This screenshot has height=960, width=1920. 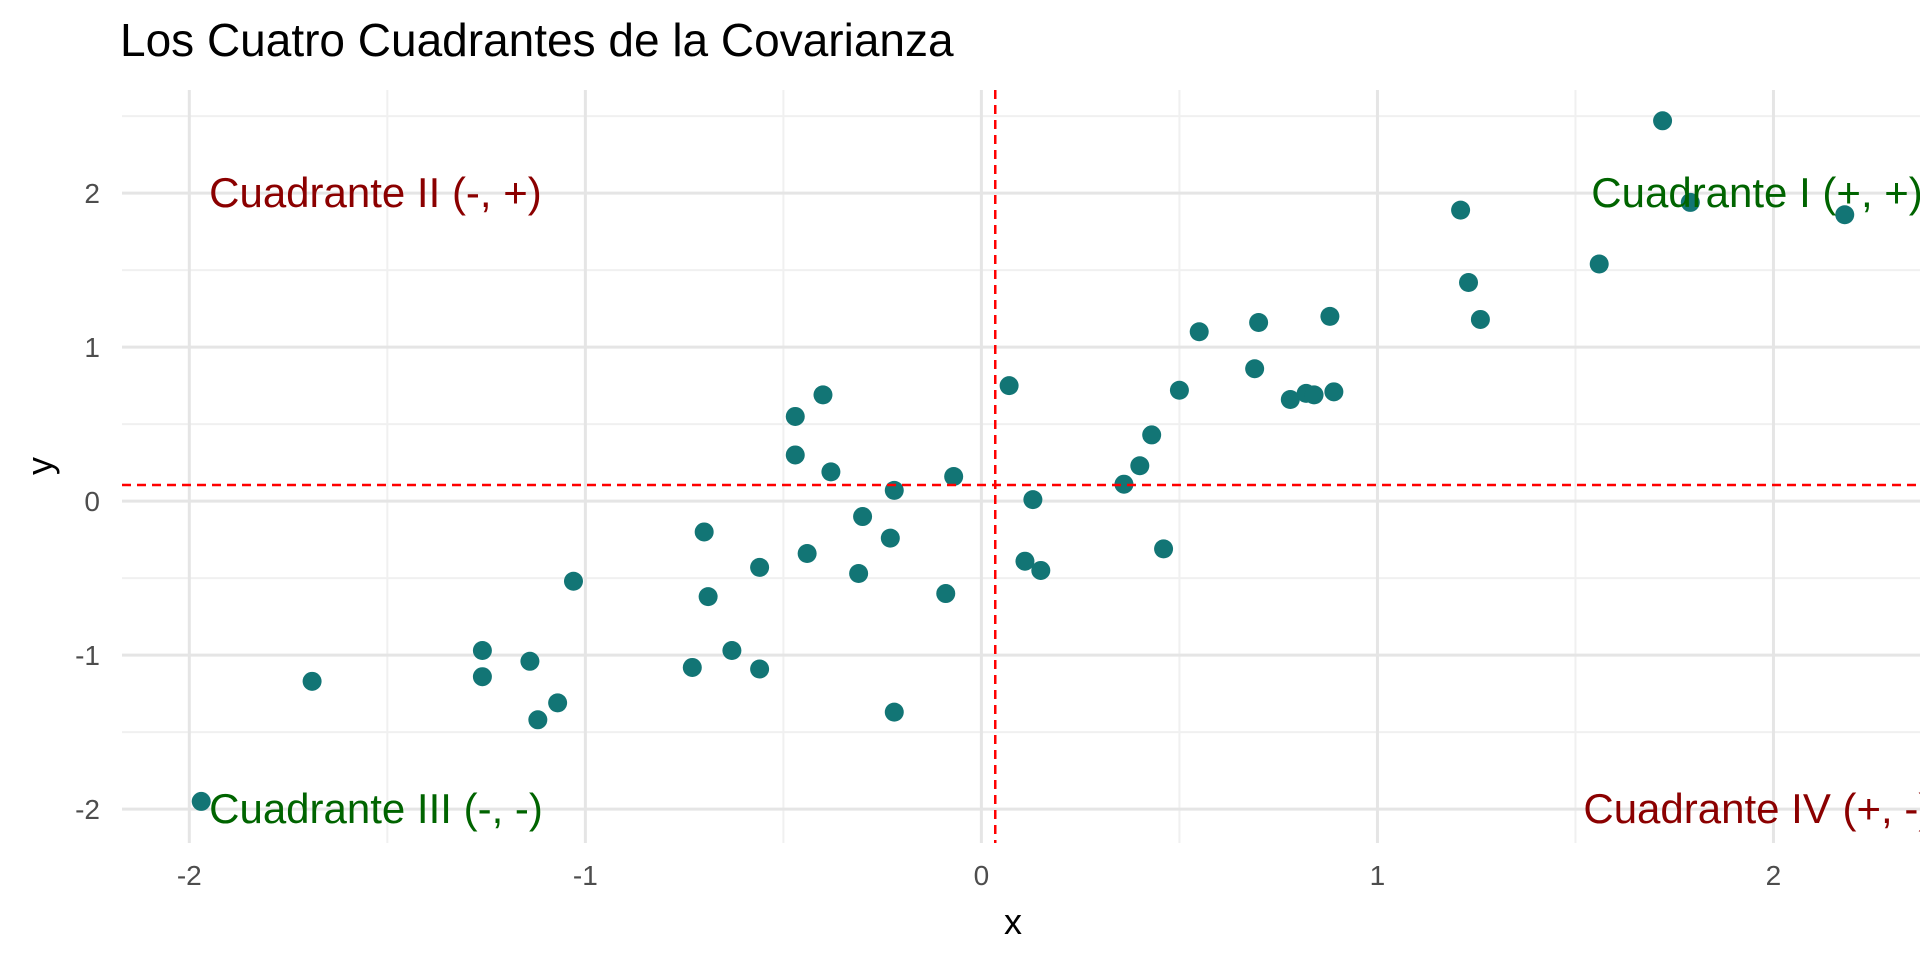 I want to click on y-axis-ticks: -2 -1 0 1 2, so click(x=87, y=501).